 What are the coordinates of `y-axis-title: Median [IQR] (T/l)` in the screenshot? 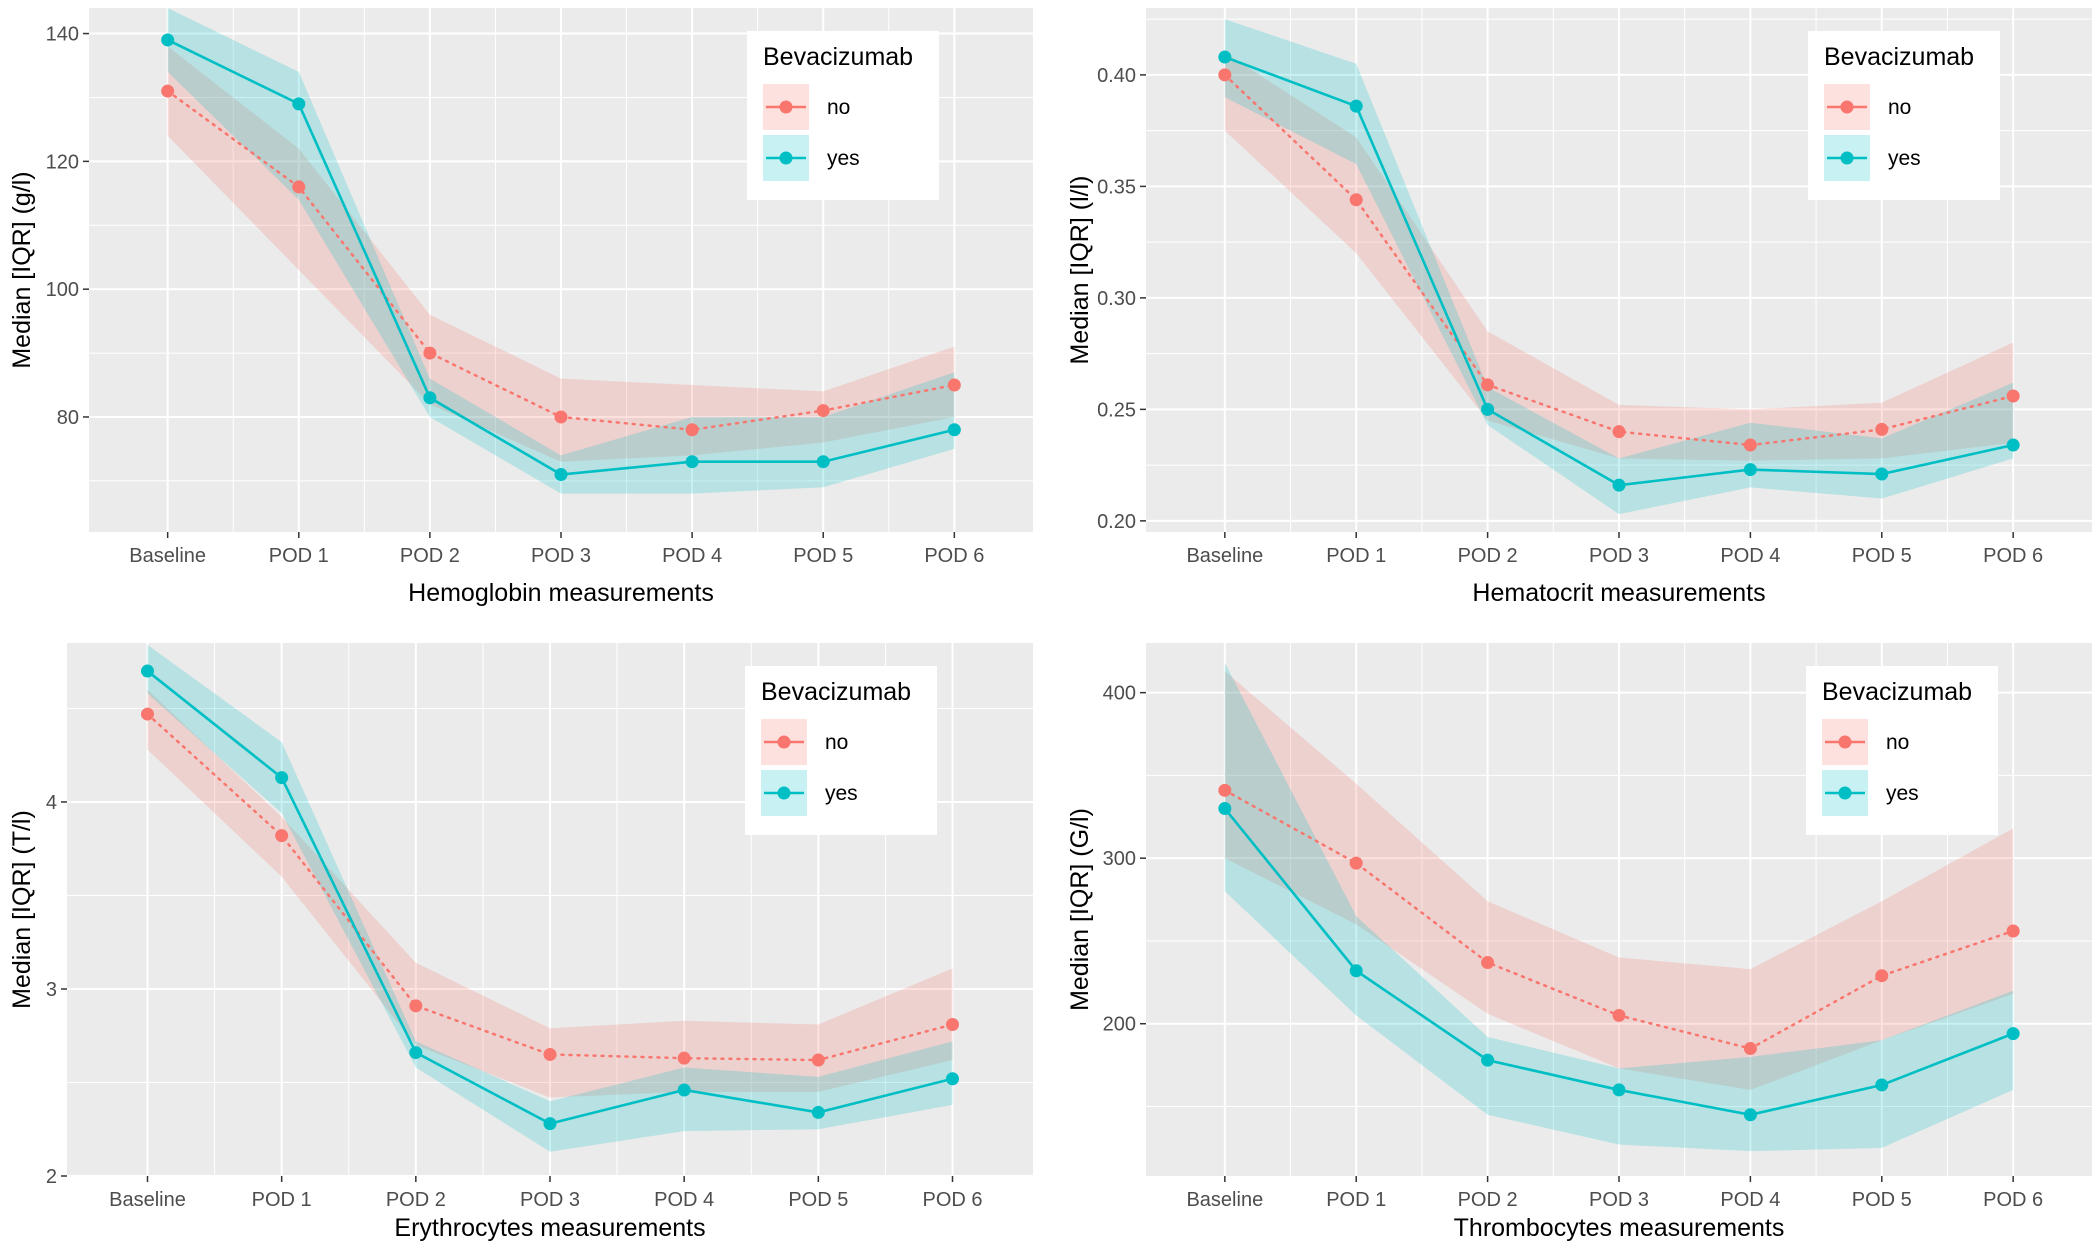 It's located at (22, 909).